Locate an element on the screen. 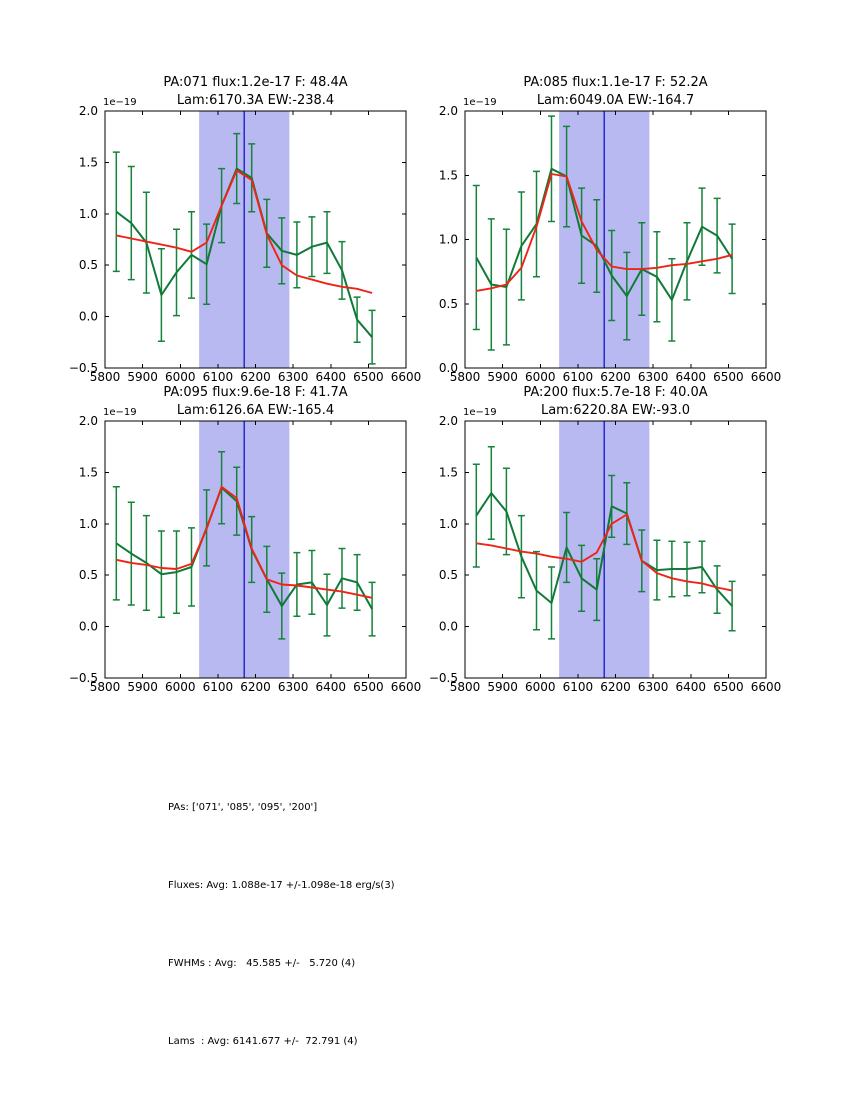 This screenshot has width=850, height=1100. plot-subtitle: Lam:6220.8A EW:-93.0 is located at coordinates (615, 410).